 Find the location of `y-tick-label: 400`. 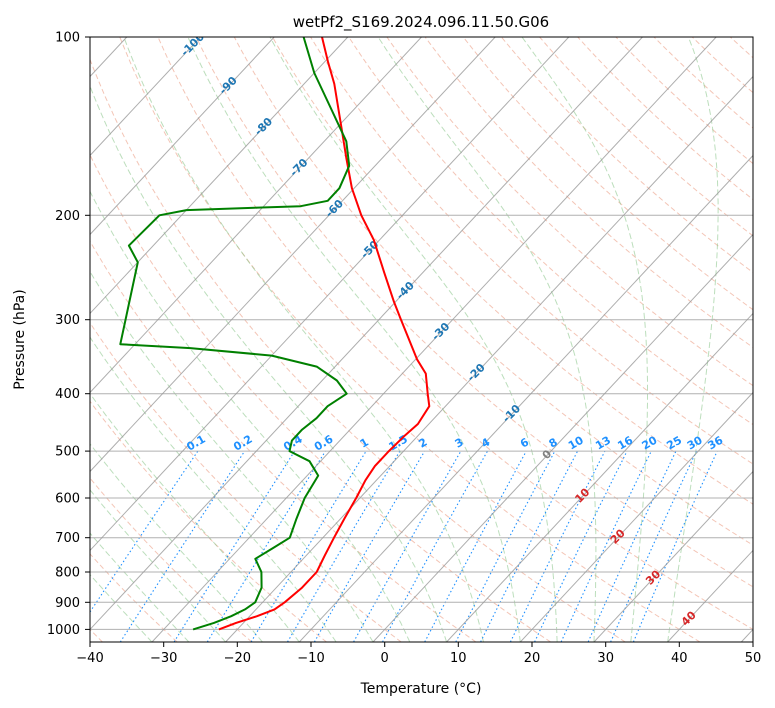

y-tick-label: 400 is located at coordinates (67, 394).